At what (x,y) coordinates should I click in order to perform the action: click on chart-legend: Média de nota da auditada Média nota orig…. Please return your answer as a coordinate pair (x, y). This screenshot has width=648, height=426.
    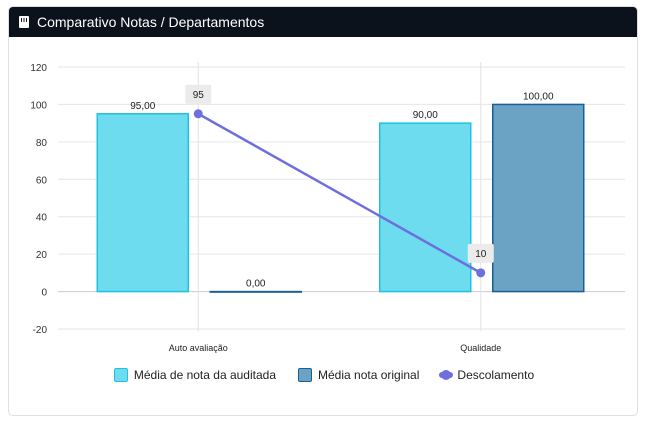
    Looking at the image, I should click on (324, 375).